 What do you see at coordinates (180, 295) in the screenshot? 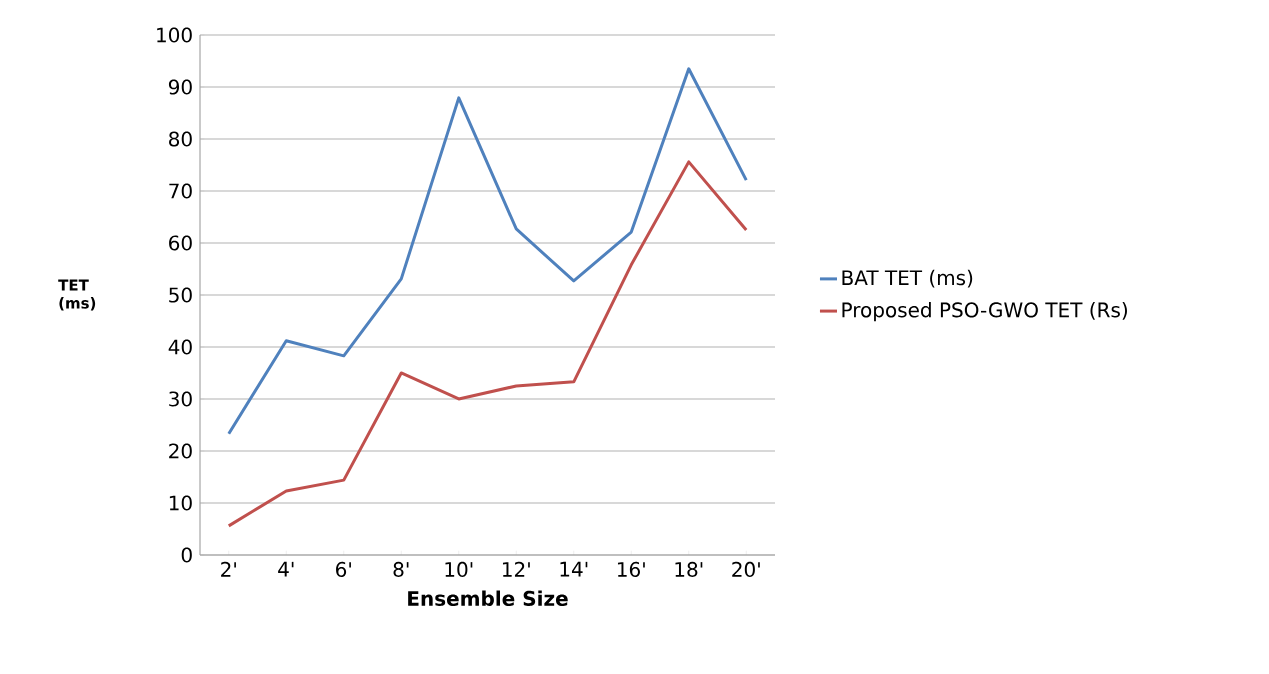
I see `y-tick-label: 50` at bounding box center [180, 295].